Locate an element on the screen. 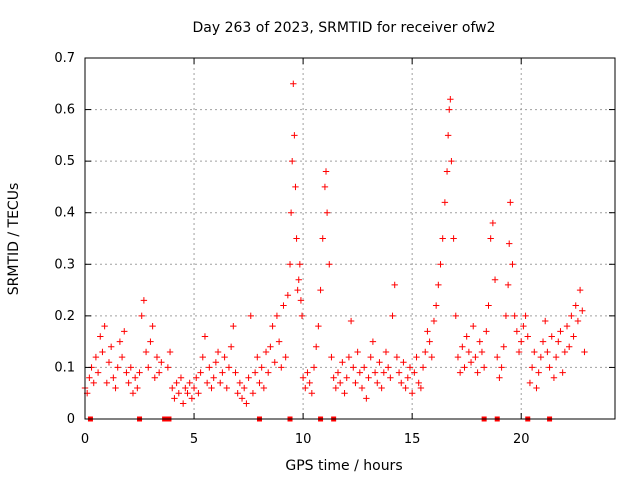  y-tick-label: 0.6 is located at coordinates (64, 110).